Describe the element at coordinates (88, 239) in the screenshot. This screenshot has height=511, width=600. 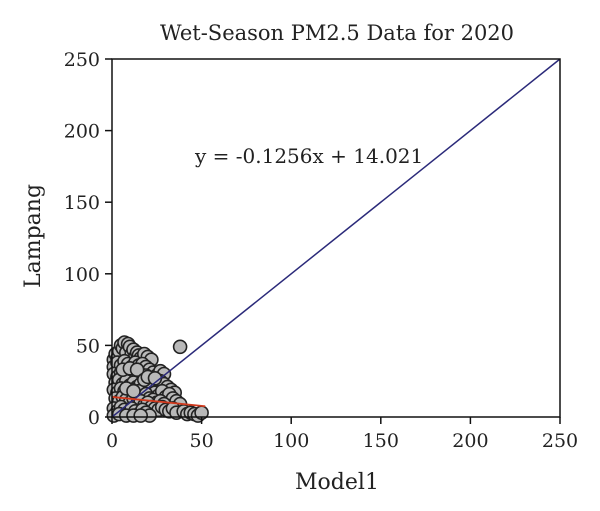
I see `y-axis-ticks: 0 50 100 150 200 250` at that location.